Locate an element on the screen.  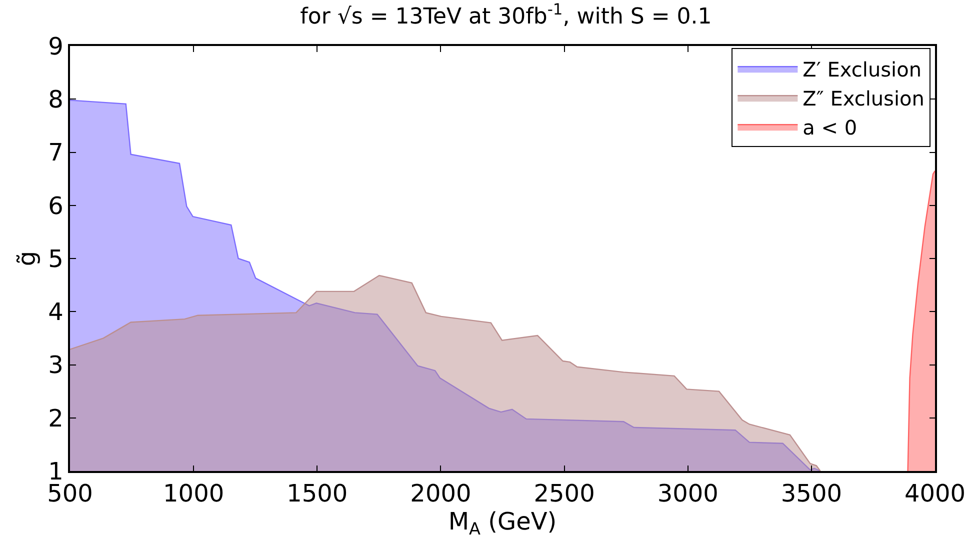
x-axis-title: M$_{A}$ (GeV) is located at coordinates (502, 523).